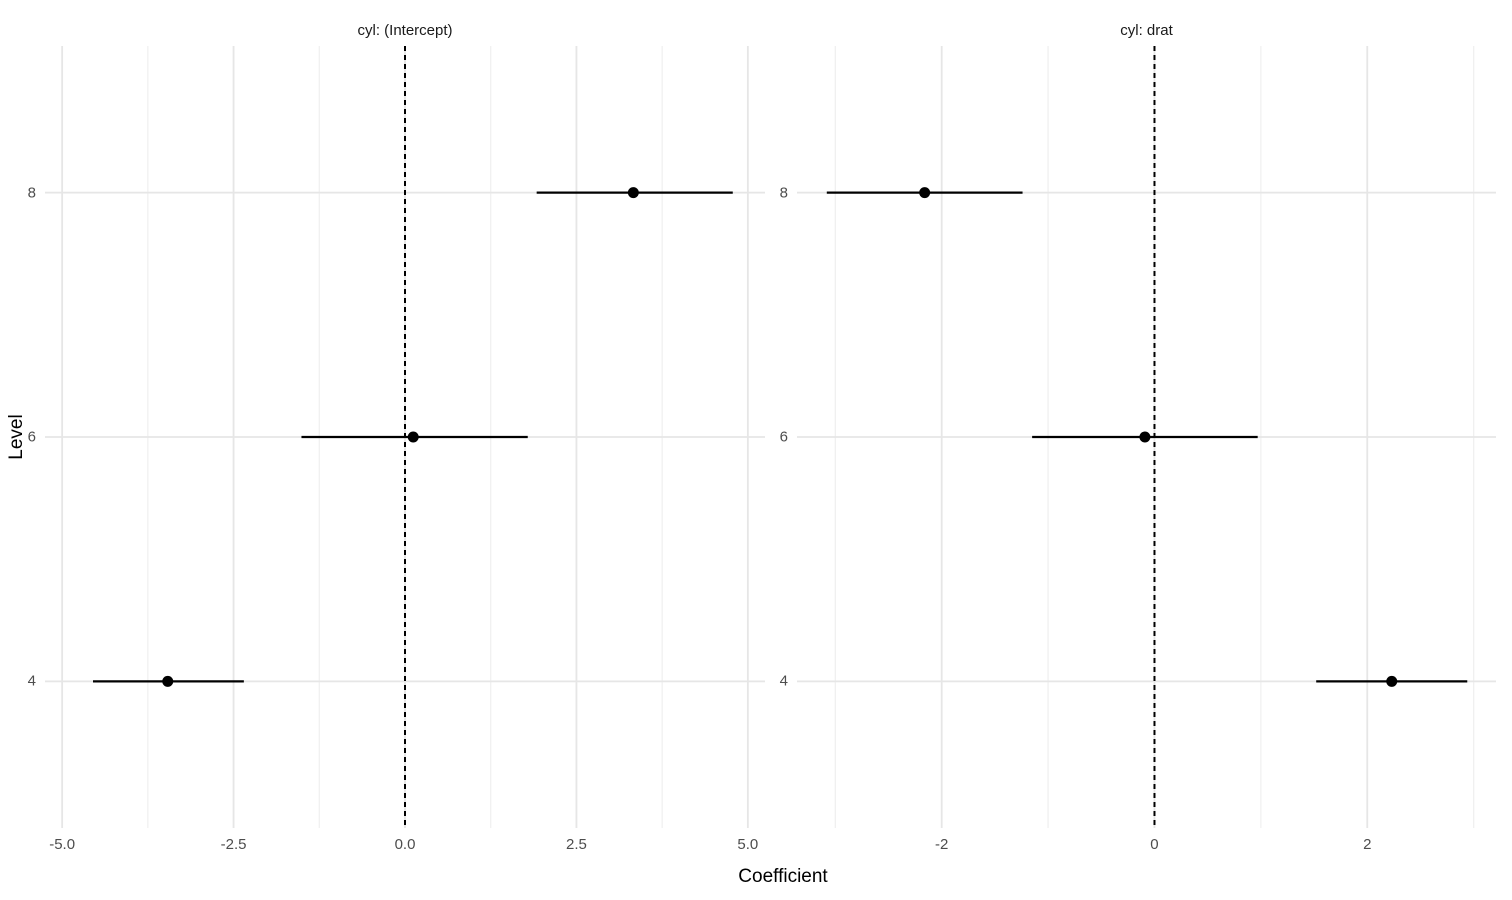 The height and width of the screenshot is (900, 1512). What do you see at coordinates (1367, 844) in the screenshot?
I see `x-tick-label: 2` at bounding box center [1367, 844].